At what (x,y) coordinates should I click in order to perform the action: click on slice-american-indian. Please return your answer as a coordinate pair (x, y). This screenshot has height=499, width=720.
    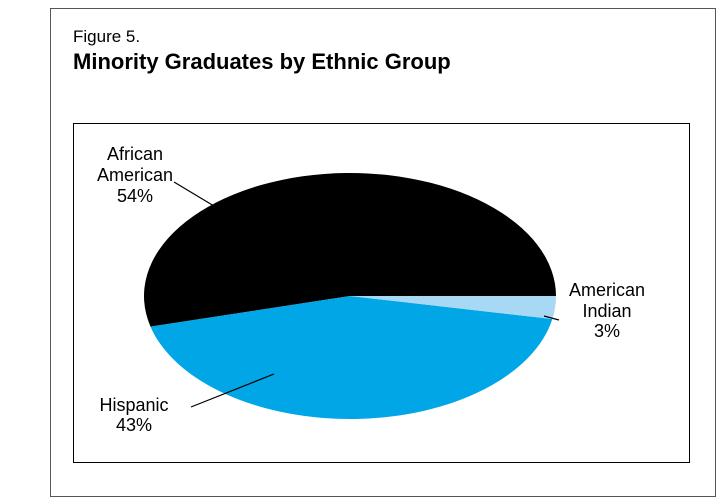
    Looking at the image, I should click on (453, 308).